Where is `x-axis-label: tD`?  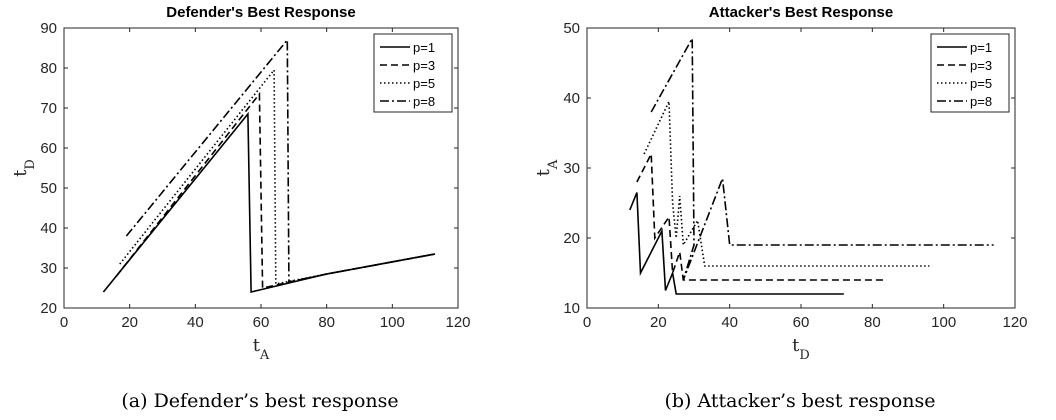 x-axis-label: tD is located at coordinates (801, 349).